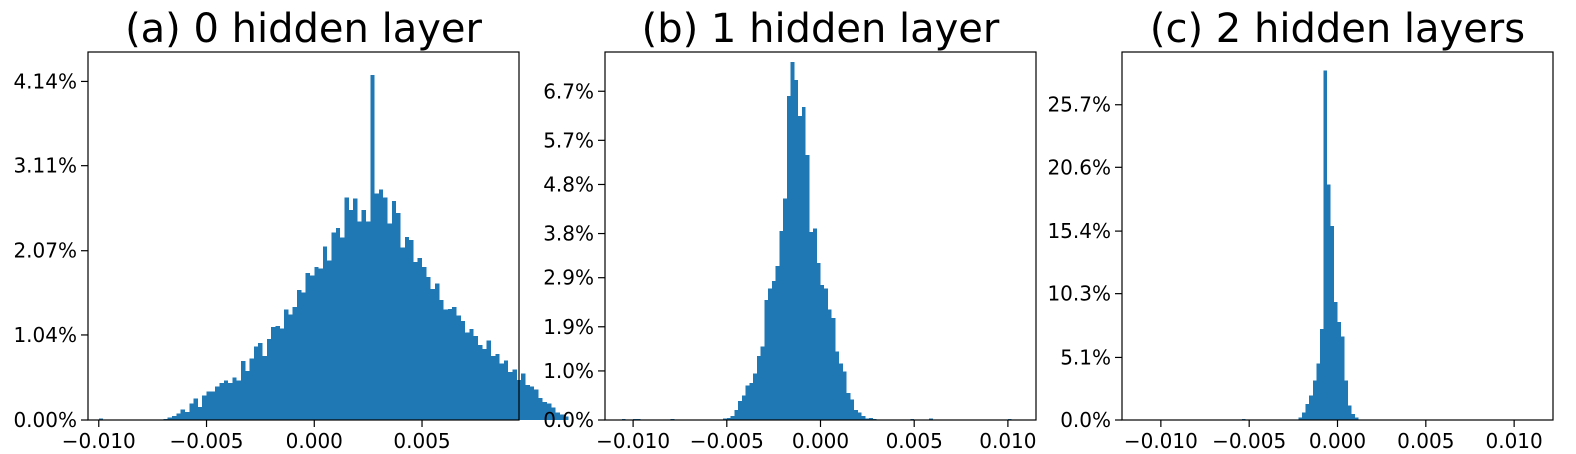 The height and width of the screenshot is (454, 1576). What do you see at coordinates (1079, 167) in the screenshot?
I see `y-tick-label: 20.6%` at bounding box center [1079, 167].